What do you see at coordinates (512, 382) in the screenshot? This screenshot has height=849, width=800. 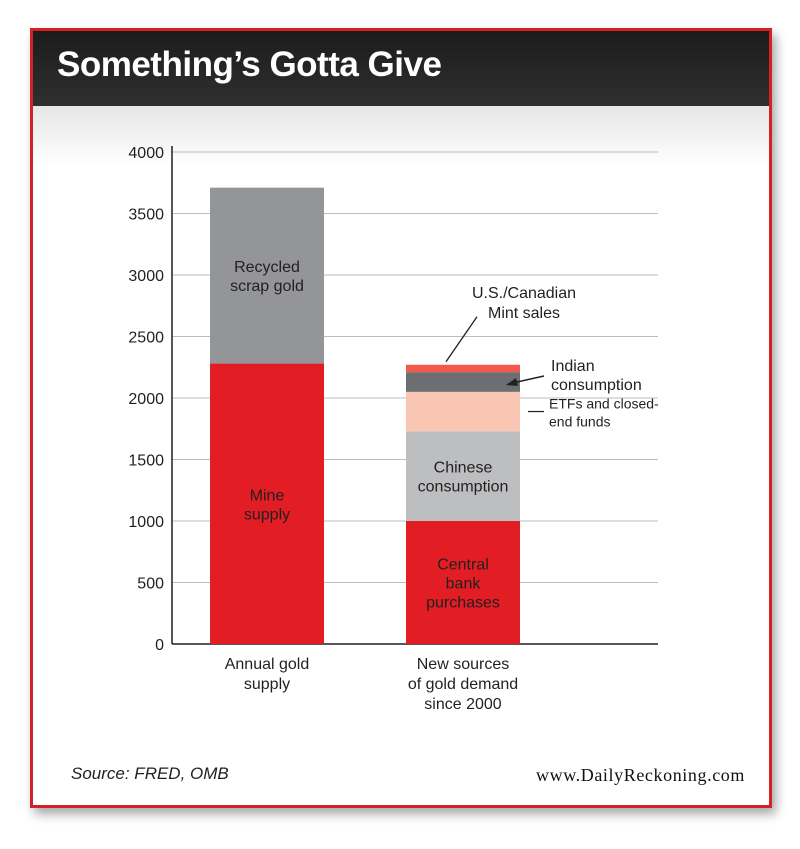 I see `callout-arrowhead` at bounding box center [512, 382].